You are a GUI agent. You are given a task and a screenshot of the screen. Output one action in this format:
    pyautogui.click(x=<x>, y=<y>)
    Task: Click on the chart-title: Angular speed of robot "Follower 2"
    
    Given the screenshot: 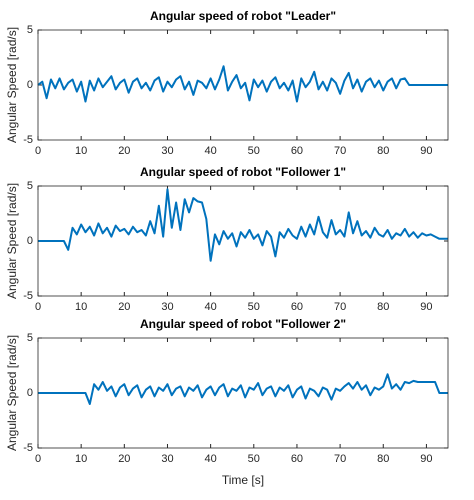 What is the action you would take?
    pyautogui.click(x=243, y=324)
    